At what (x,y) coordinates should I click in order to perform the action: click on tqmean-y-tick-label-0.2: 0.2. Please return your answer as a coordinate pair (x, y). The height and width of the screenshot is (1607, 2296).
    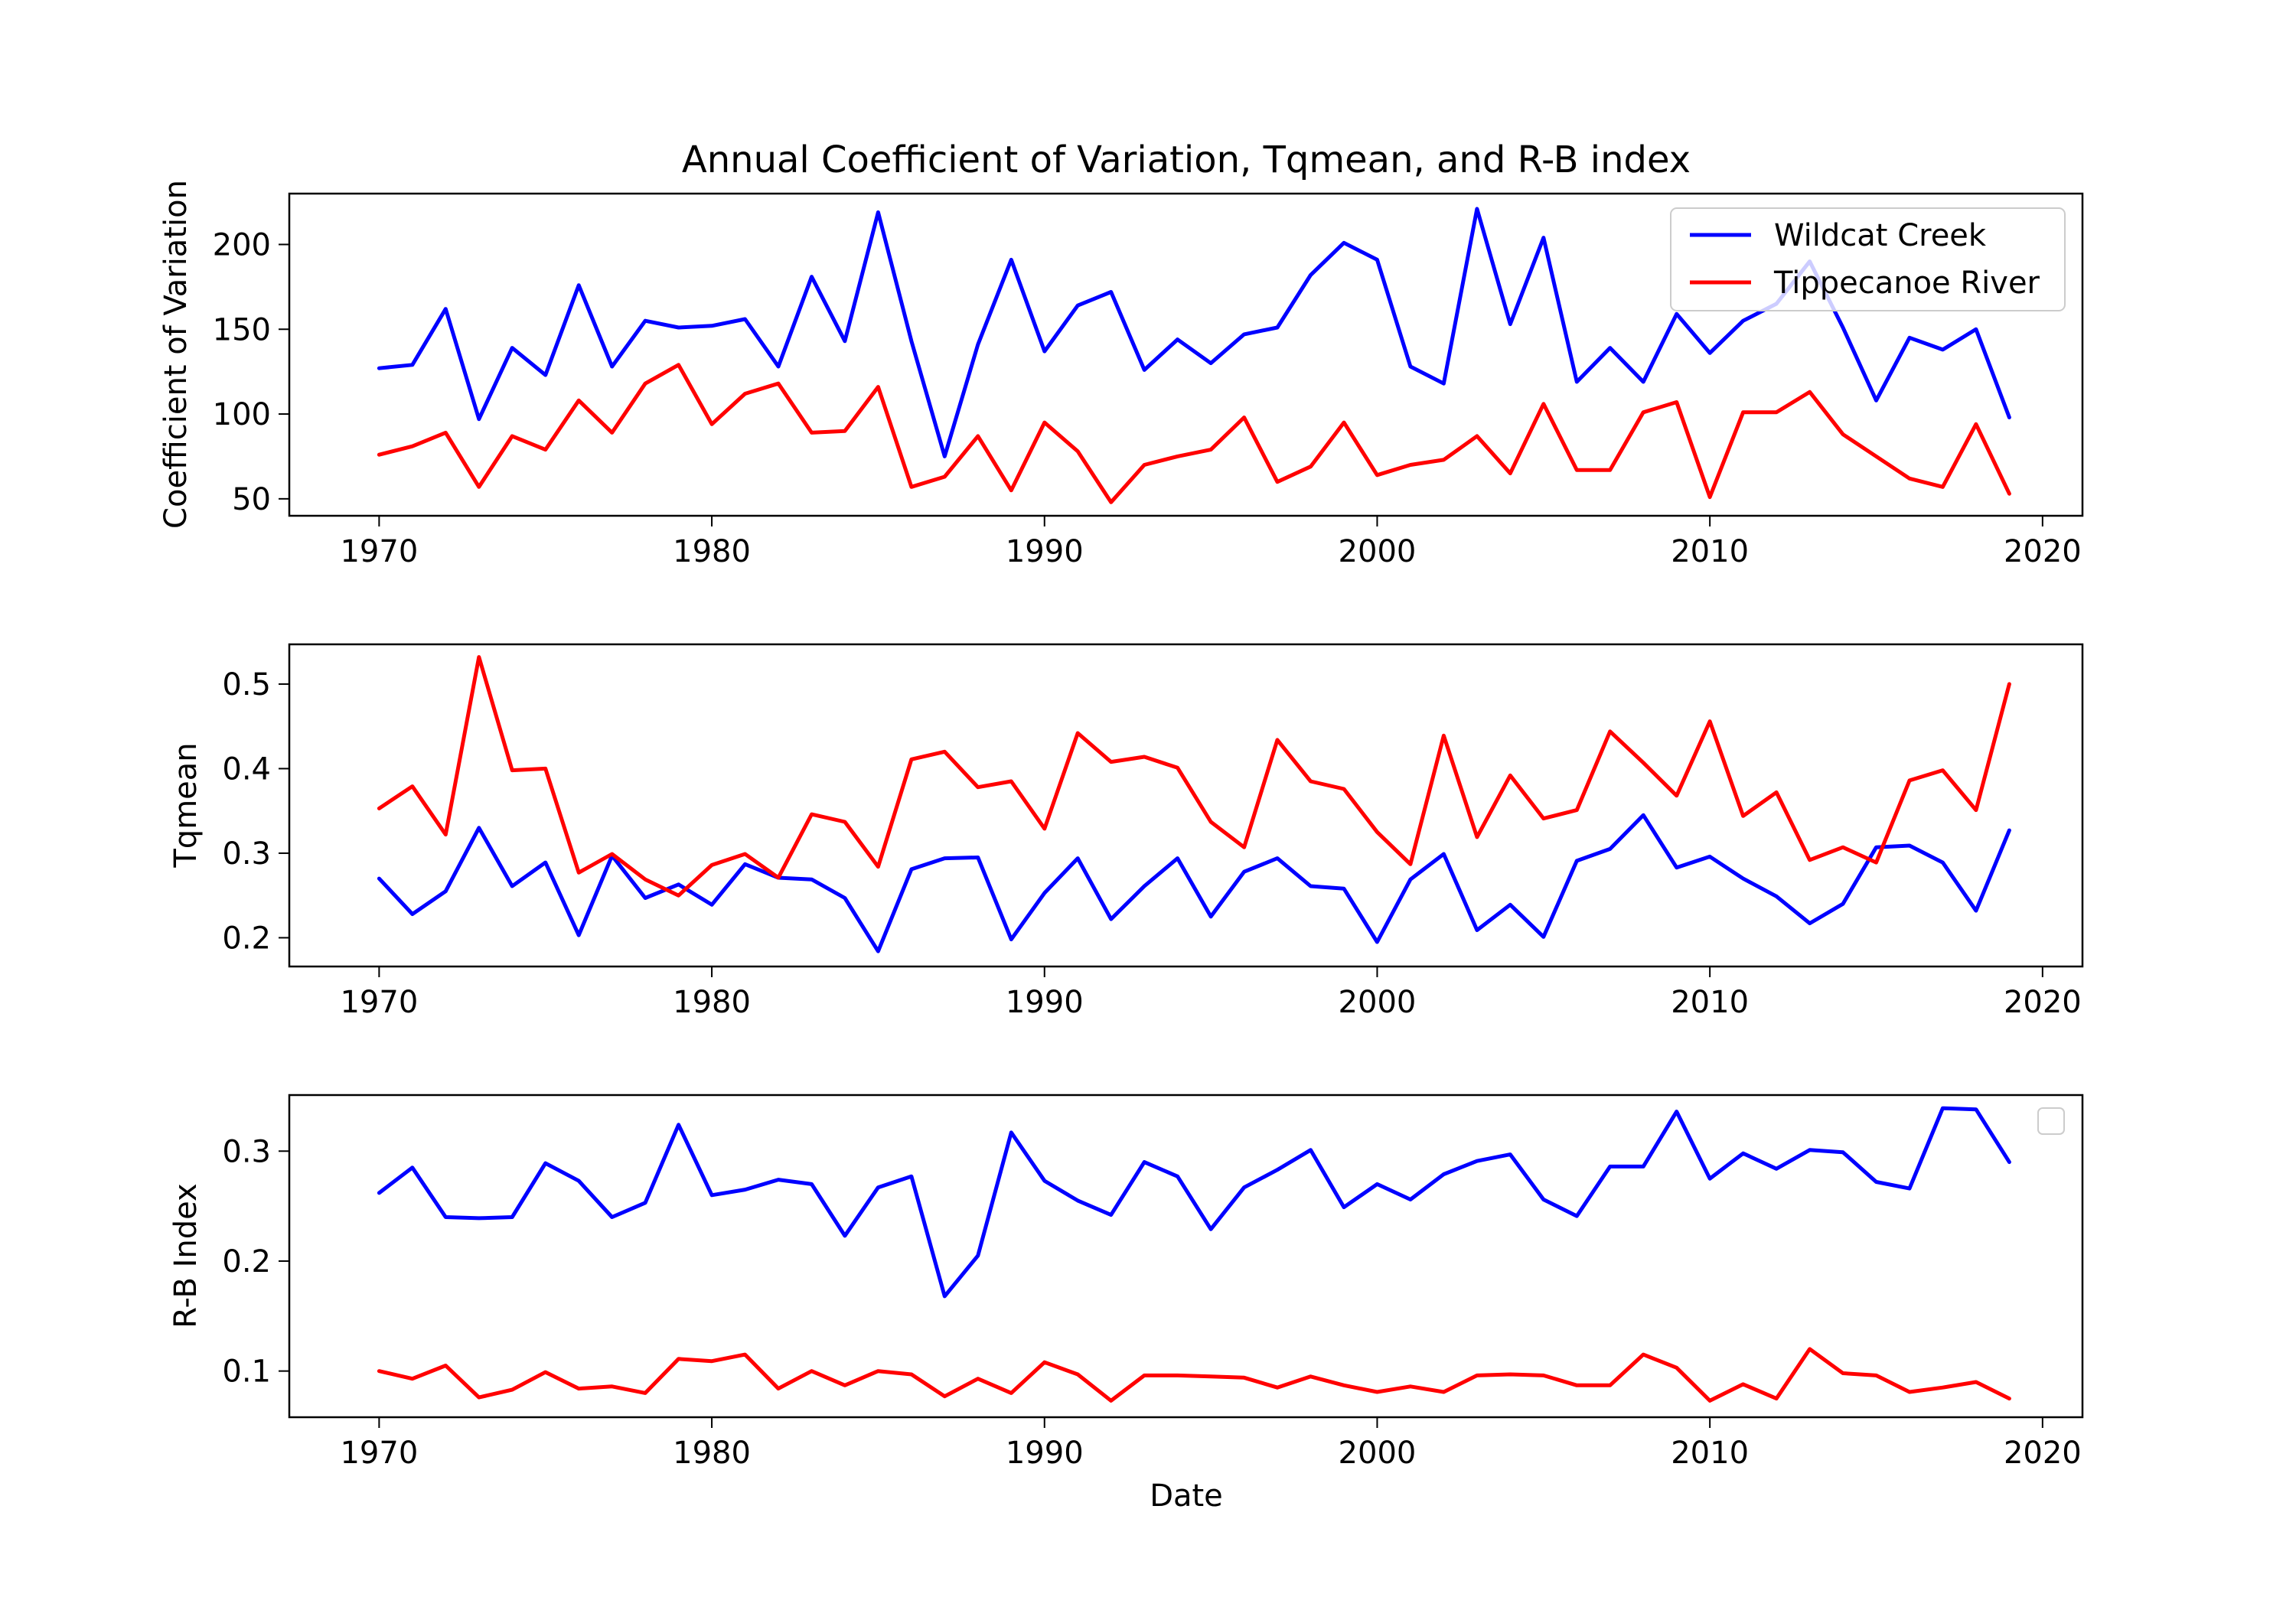
    Looking at the image, I should click on (246, 938).